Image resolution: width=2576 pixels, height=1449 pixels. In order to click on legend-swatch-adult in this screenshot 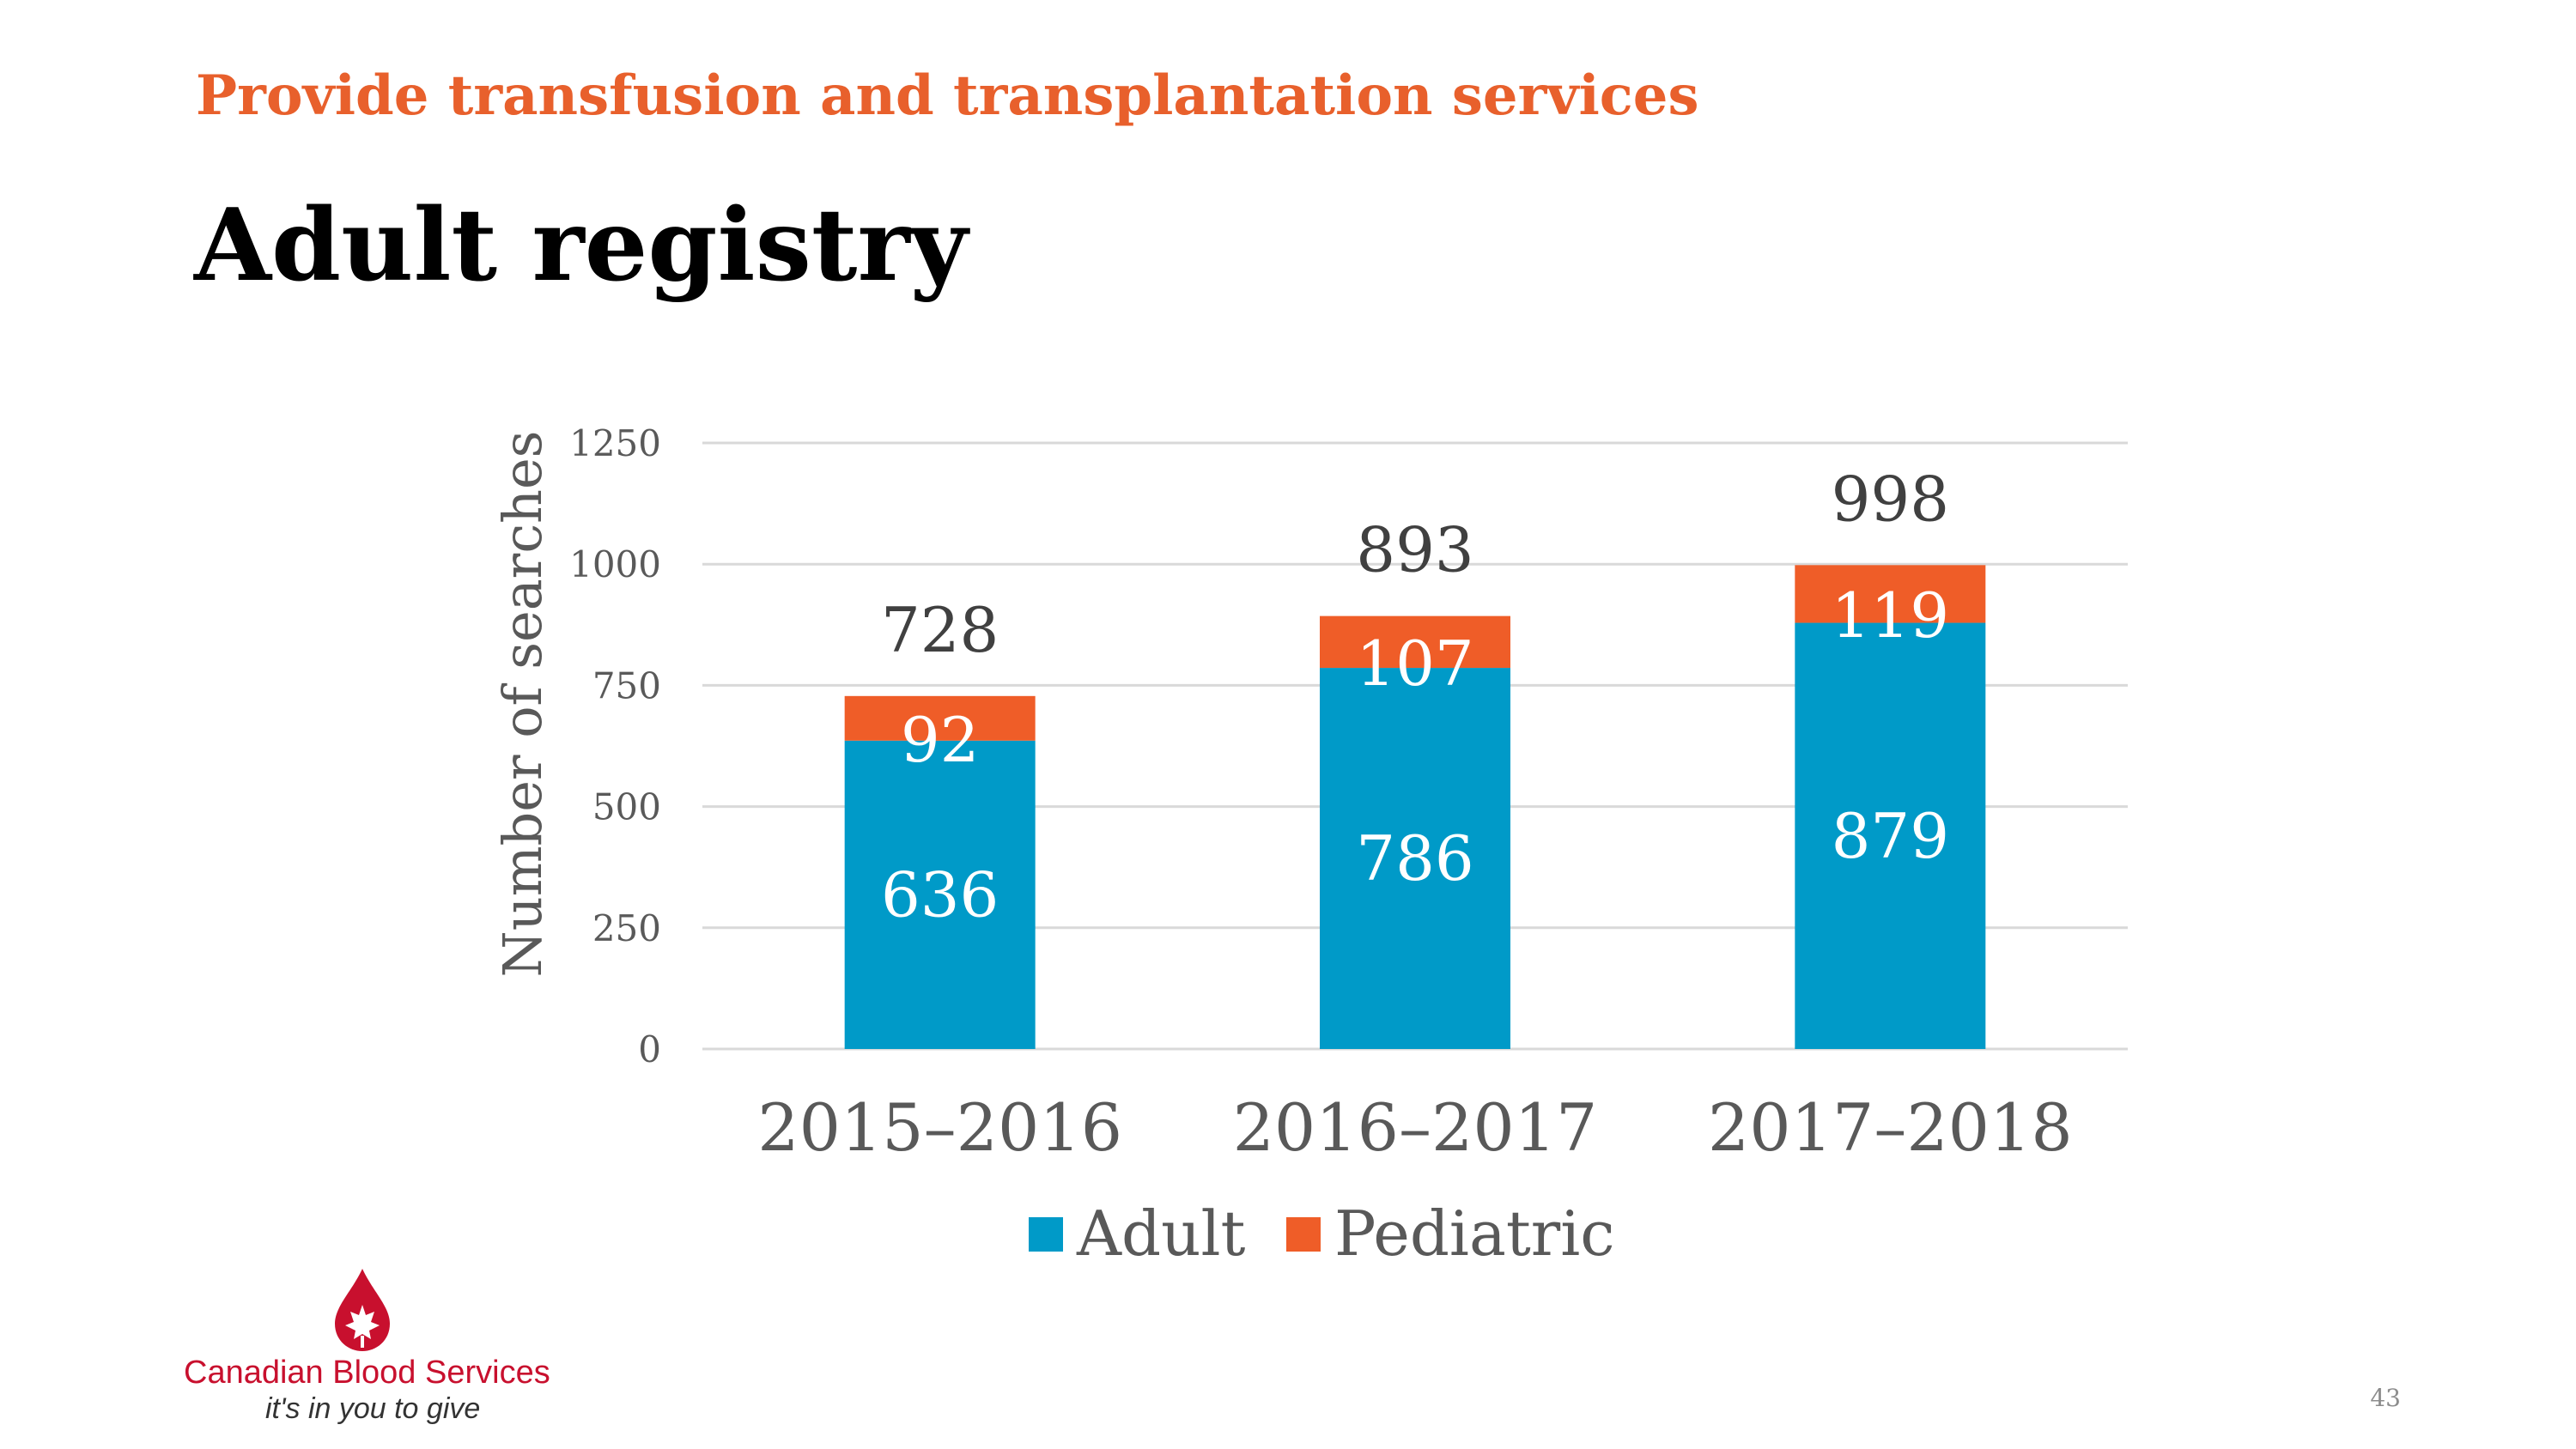, I will do `click(1046, 1234)`.